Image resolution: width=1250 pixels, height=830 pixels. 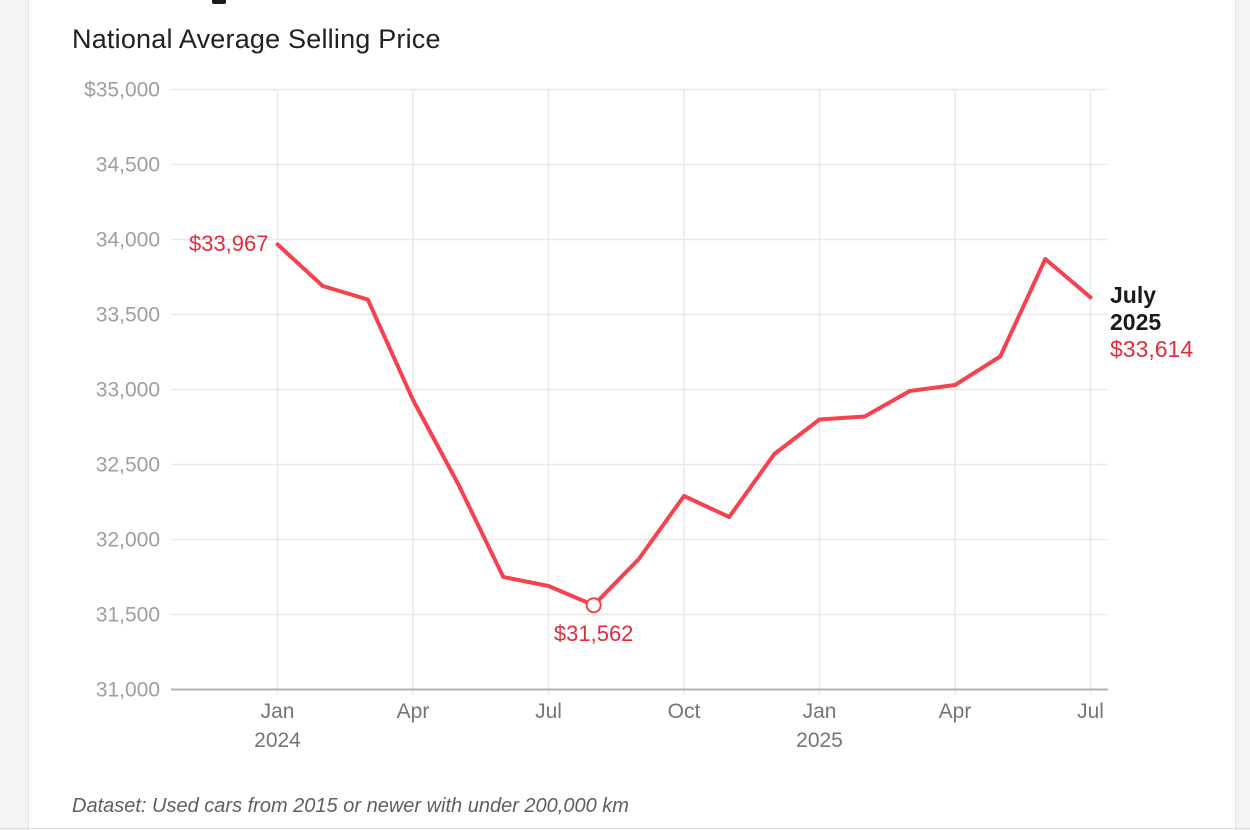 What do you see at coordinates (128, 690) in the screenshot?
I see `y-axis-label: 31,000` at bounding box center [128, 690].